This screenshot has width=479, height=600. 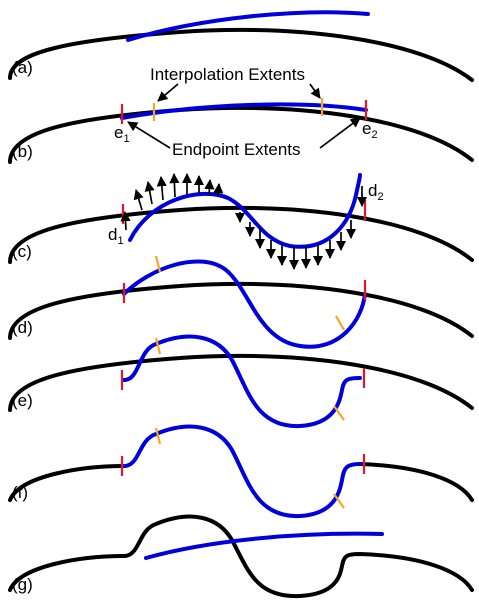 I want to click on panel-a: (a), so click(x=241, y=46).